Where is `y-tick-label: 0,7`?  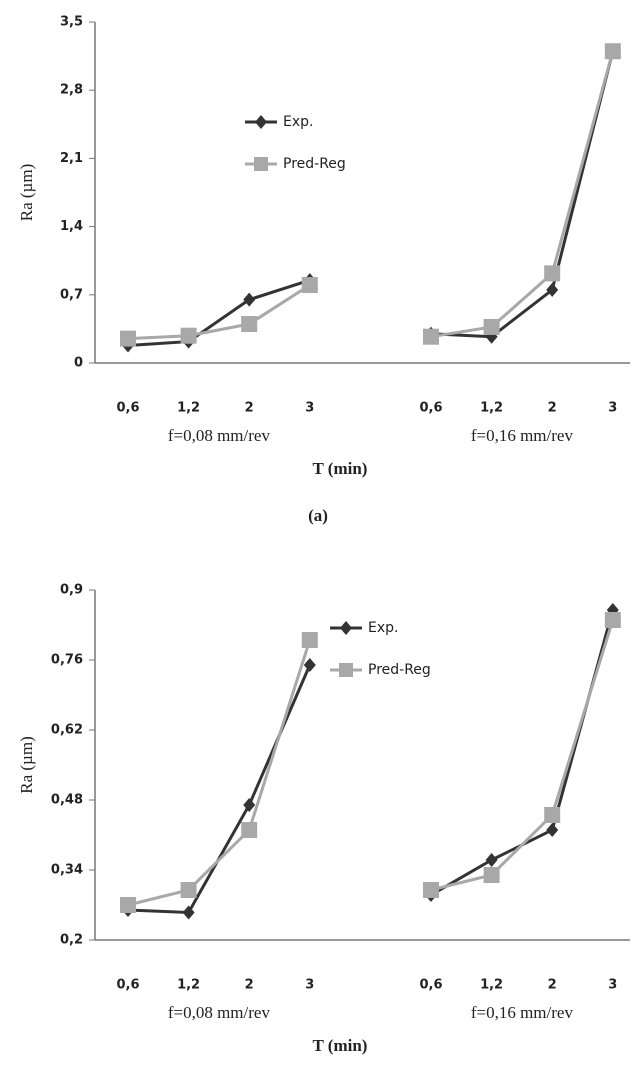
y-tick-label: 0,7 is located at coordinates (71, 294).